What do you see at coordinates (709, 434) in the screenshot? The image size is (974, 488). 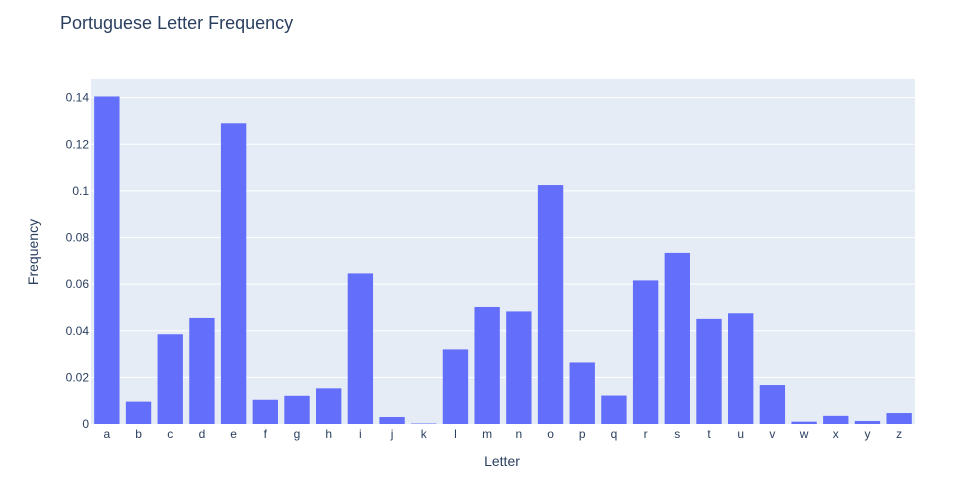 I see `x-tick-label: t` at bounding box center [709, 434].